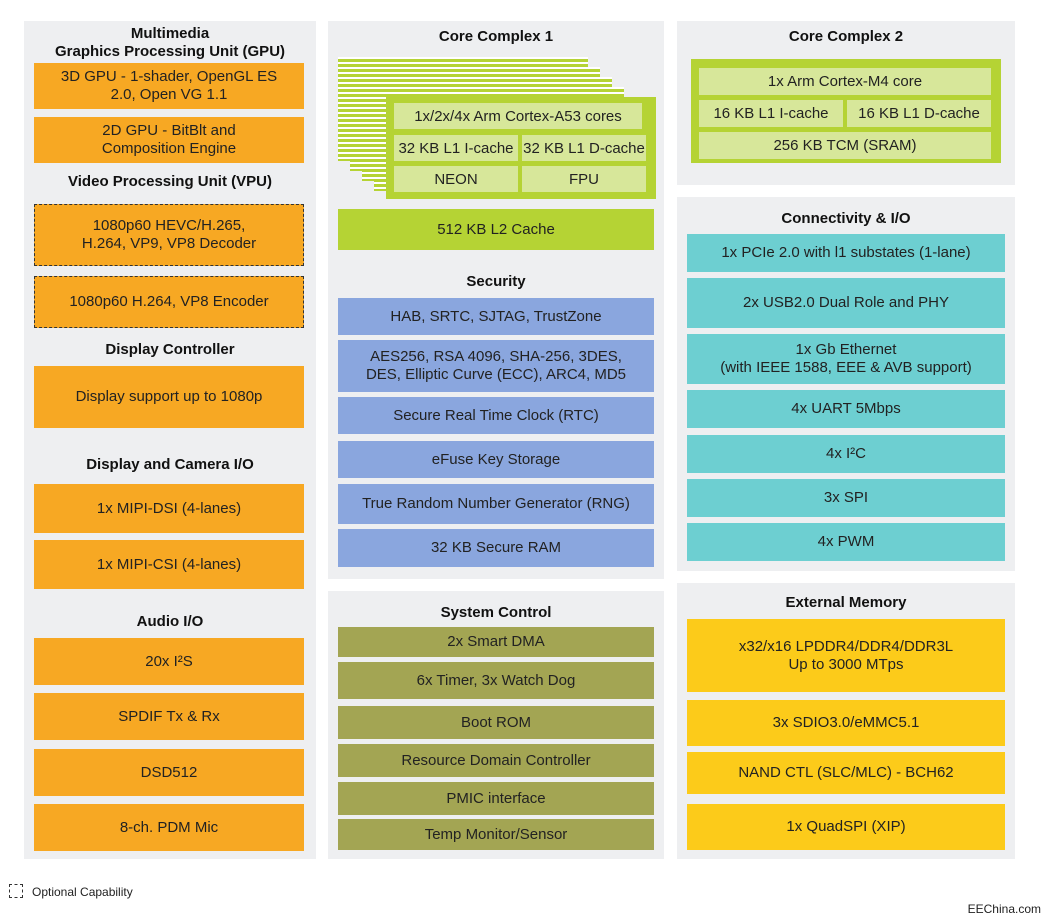 The height and width of the screenshot is (921, 1049). What do you see at coordinates (496, 504) in the screenshot?
I see `security-rng-box: True Random Number Generator (RNG)` at bounding box center [496, 504].